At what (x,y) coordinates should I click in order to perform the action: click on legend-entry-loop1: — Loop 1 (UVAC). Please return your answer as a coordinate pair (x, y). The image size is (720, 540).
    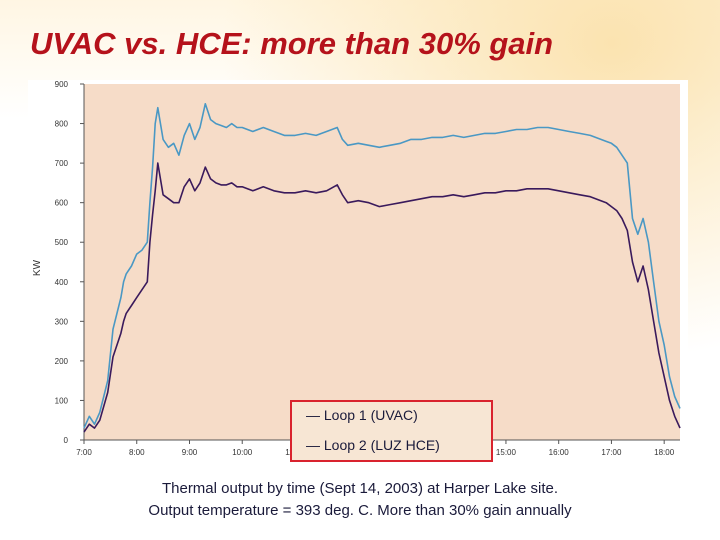
    Looking at the image, I should click on (362, 415).